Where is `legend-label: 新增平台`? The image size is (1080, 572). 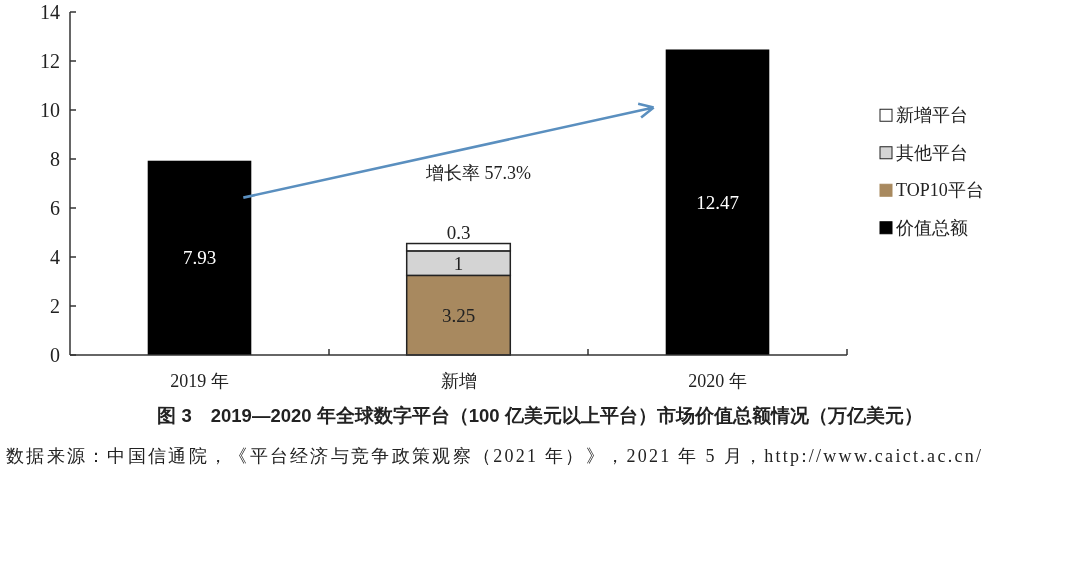
legend-label: 新增平台 is located at coordinates (932, 115).